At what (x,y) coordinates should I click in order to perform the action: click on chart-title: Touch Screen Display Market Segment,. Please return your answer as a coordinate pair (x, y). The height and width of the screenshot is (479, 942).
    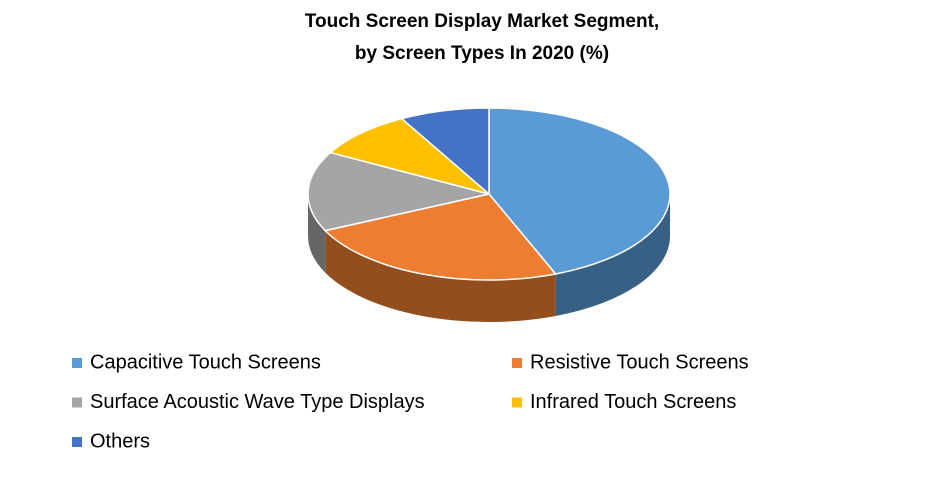
    Looking at the image, I should click on (482, 21).